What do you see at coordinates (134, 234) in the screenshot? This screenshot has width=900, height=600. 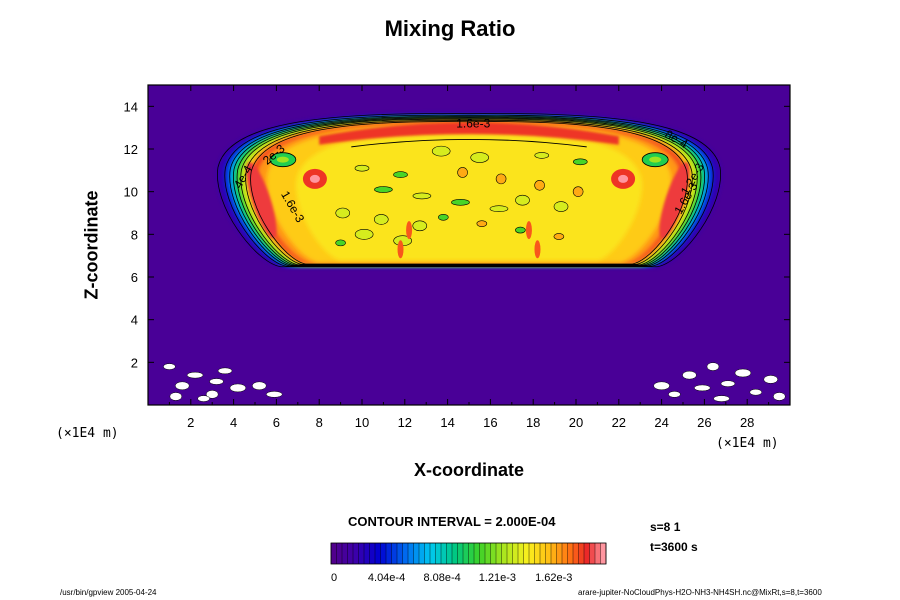 I see `y-tick-label: 8` at bounding box center [134, 234].